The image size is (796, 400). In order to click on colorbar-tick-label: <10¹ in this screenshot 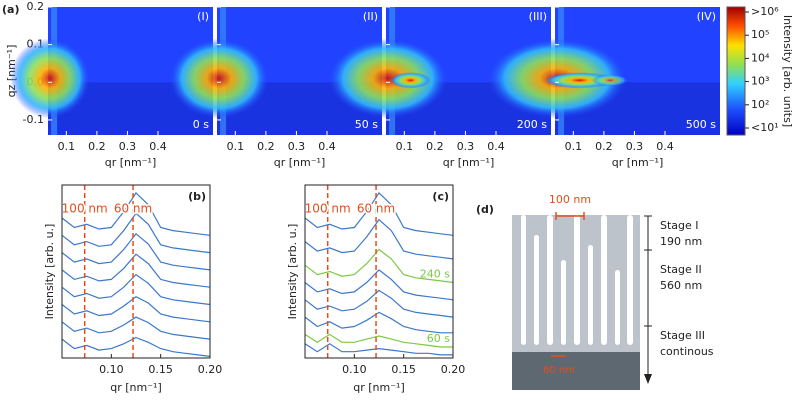, I will do `click(765, 127)`.